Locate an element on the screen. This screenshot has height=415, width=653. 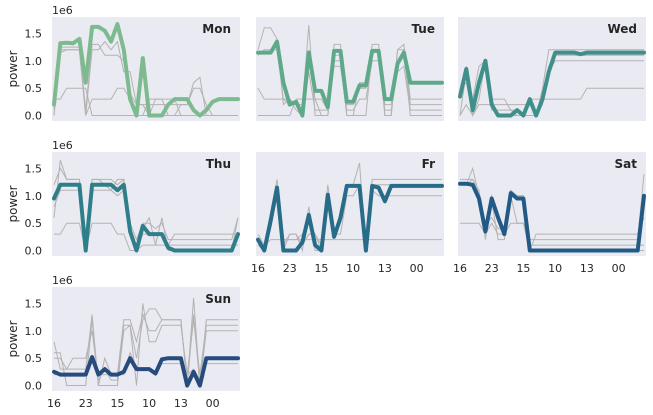
panel-title: Mon is located at coordinates (216, 29).